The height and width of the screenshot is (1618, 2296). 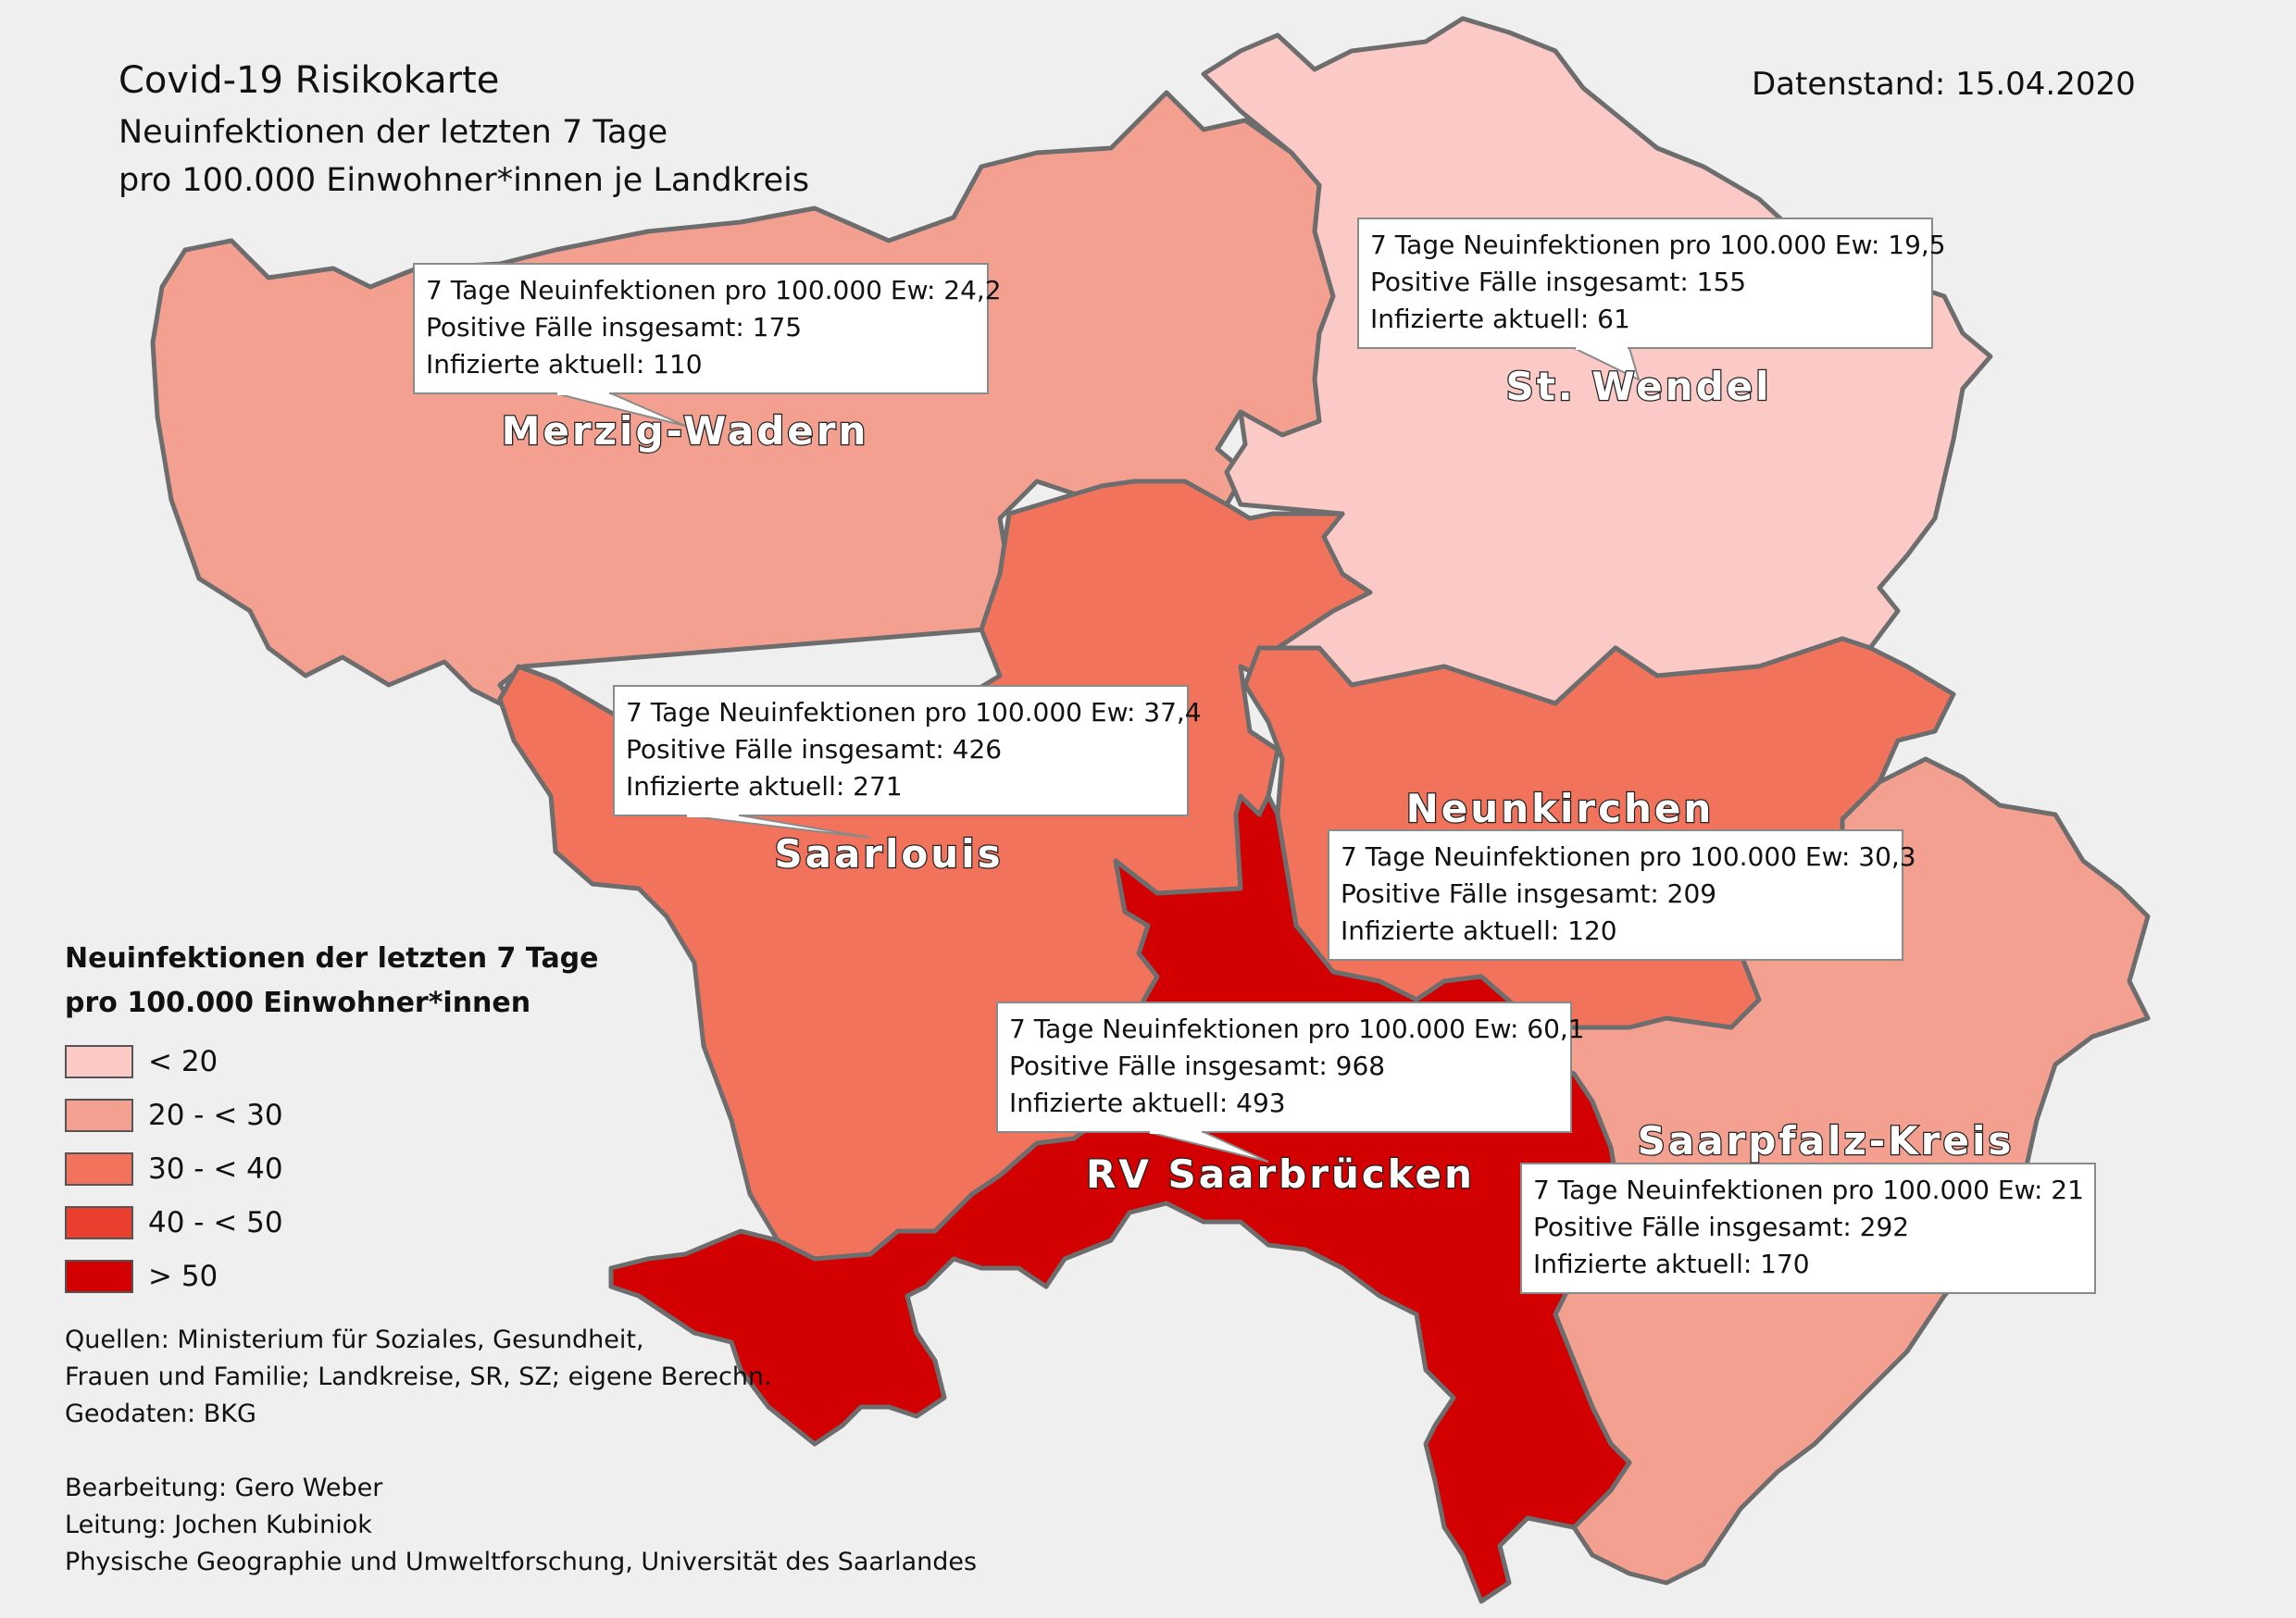 I want to click on district-name-saarlouis: Saarlouis, so click(x=888, y=854).